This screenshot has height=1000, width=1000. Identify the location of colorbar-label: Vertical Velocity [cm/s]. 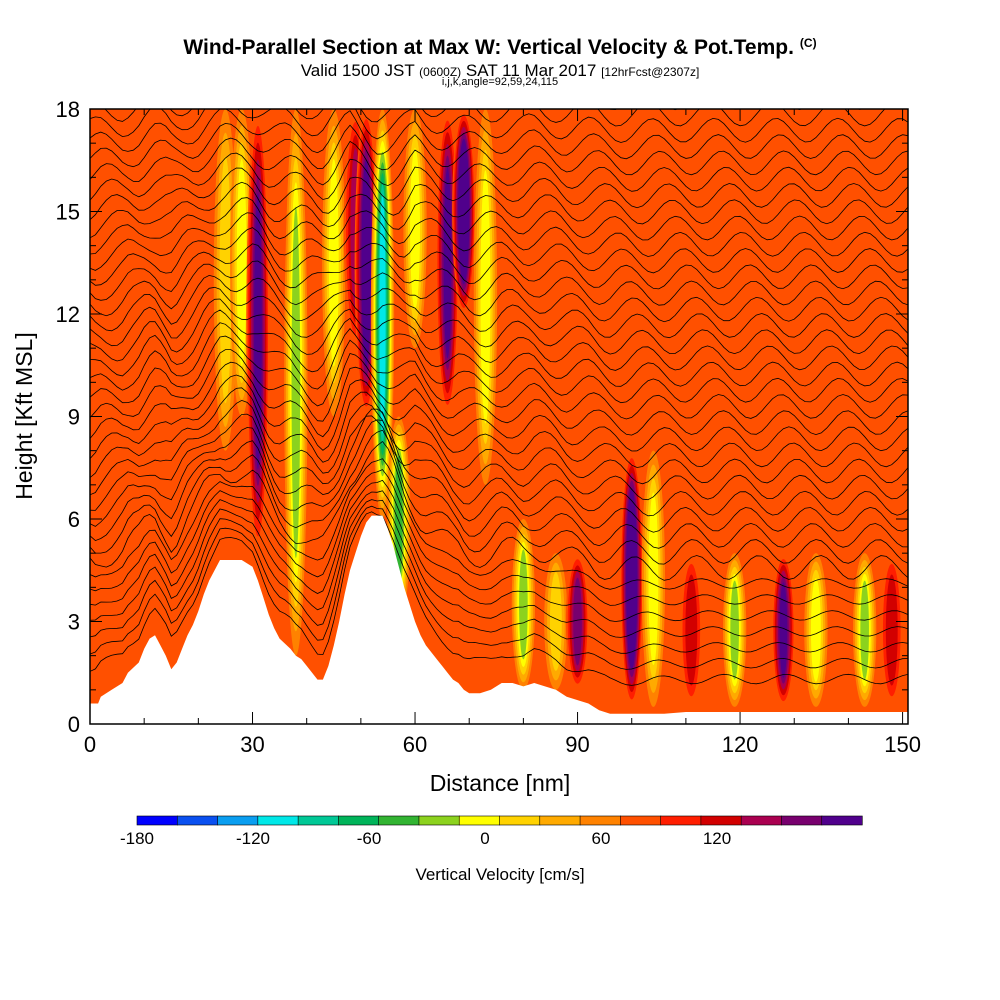
(499, 874).